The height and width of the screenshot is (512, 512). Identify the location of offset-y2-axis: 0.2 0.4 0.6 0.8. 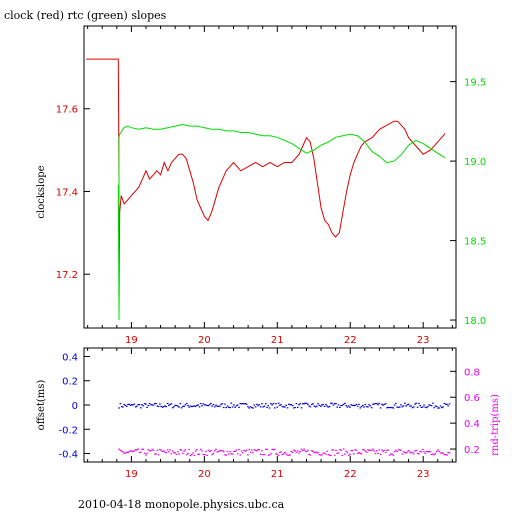
(465, 411).